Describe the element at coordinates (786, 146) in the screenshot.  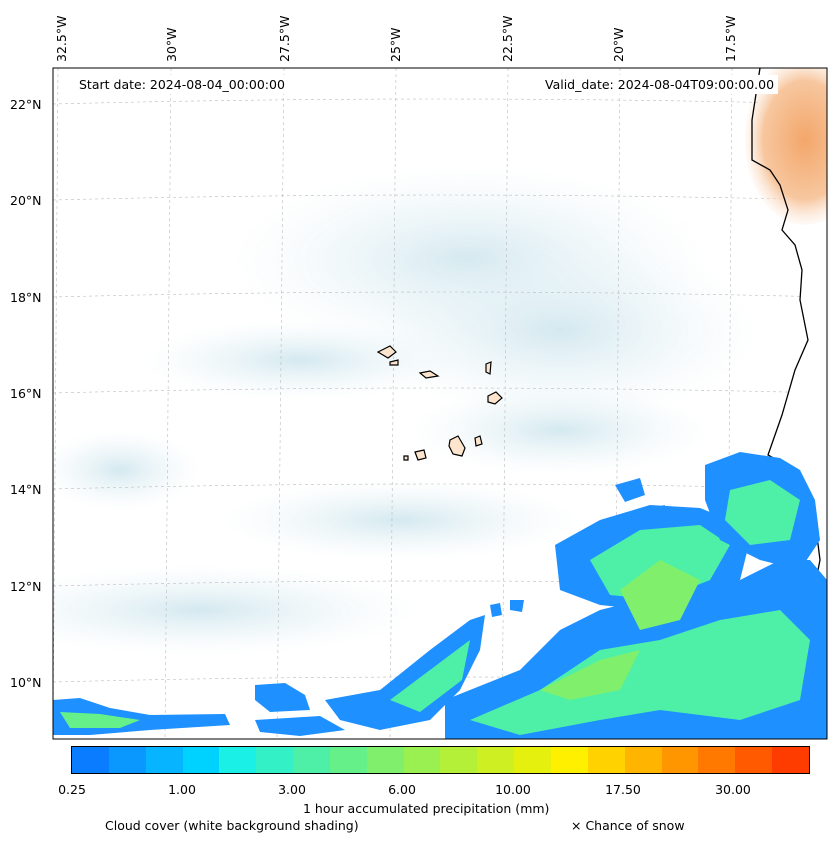
I see `dust-plume` at that location.